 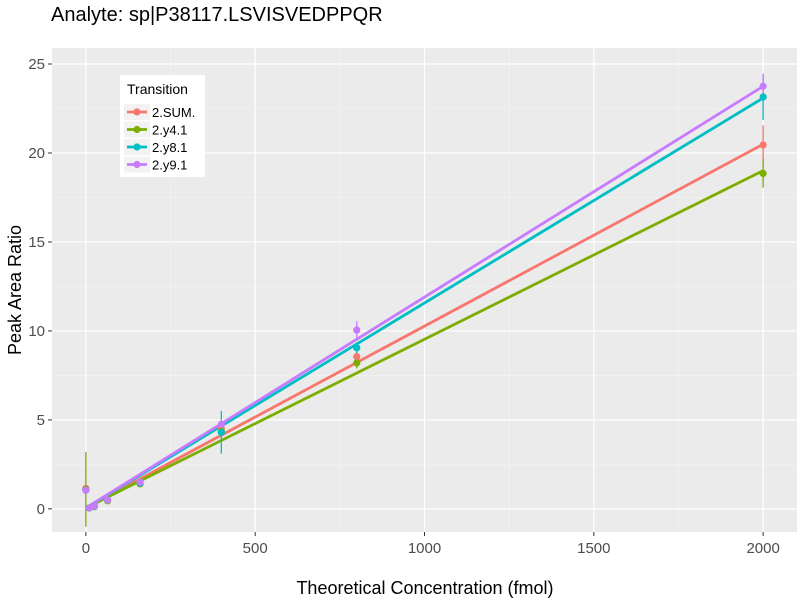 What do you see at coordinates (36, 153) in the screenshot?
I see `y-tick-label: 20` at bounding box center [36, 153].